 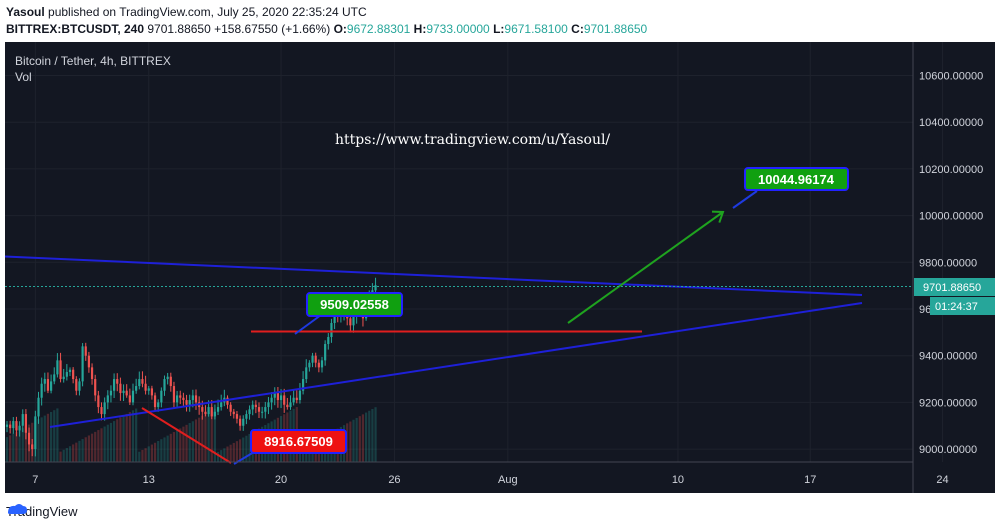 I want to click on projection-arrow, so click(x=645, y=267).